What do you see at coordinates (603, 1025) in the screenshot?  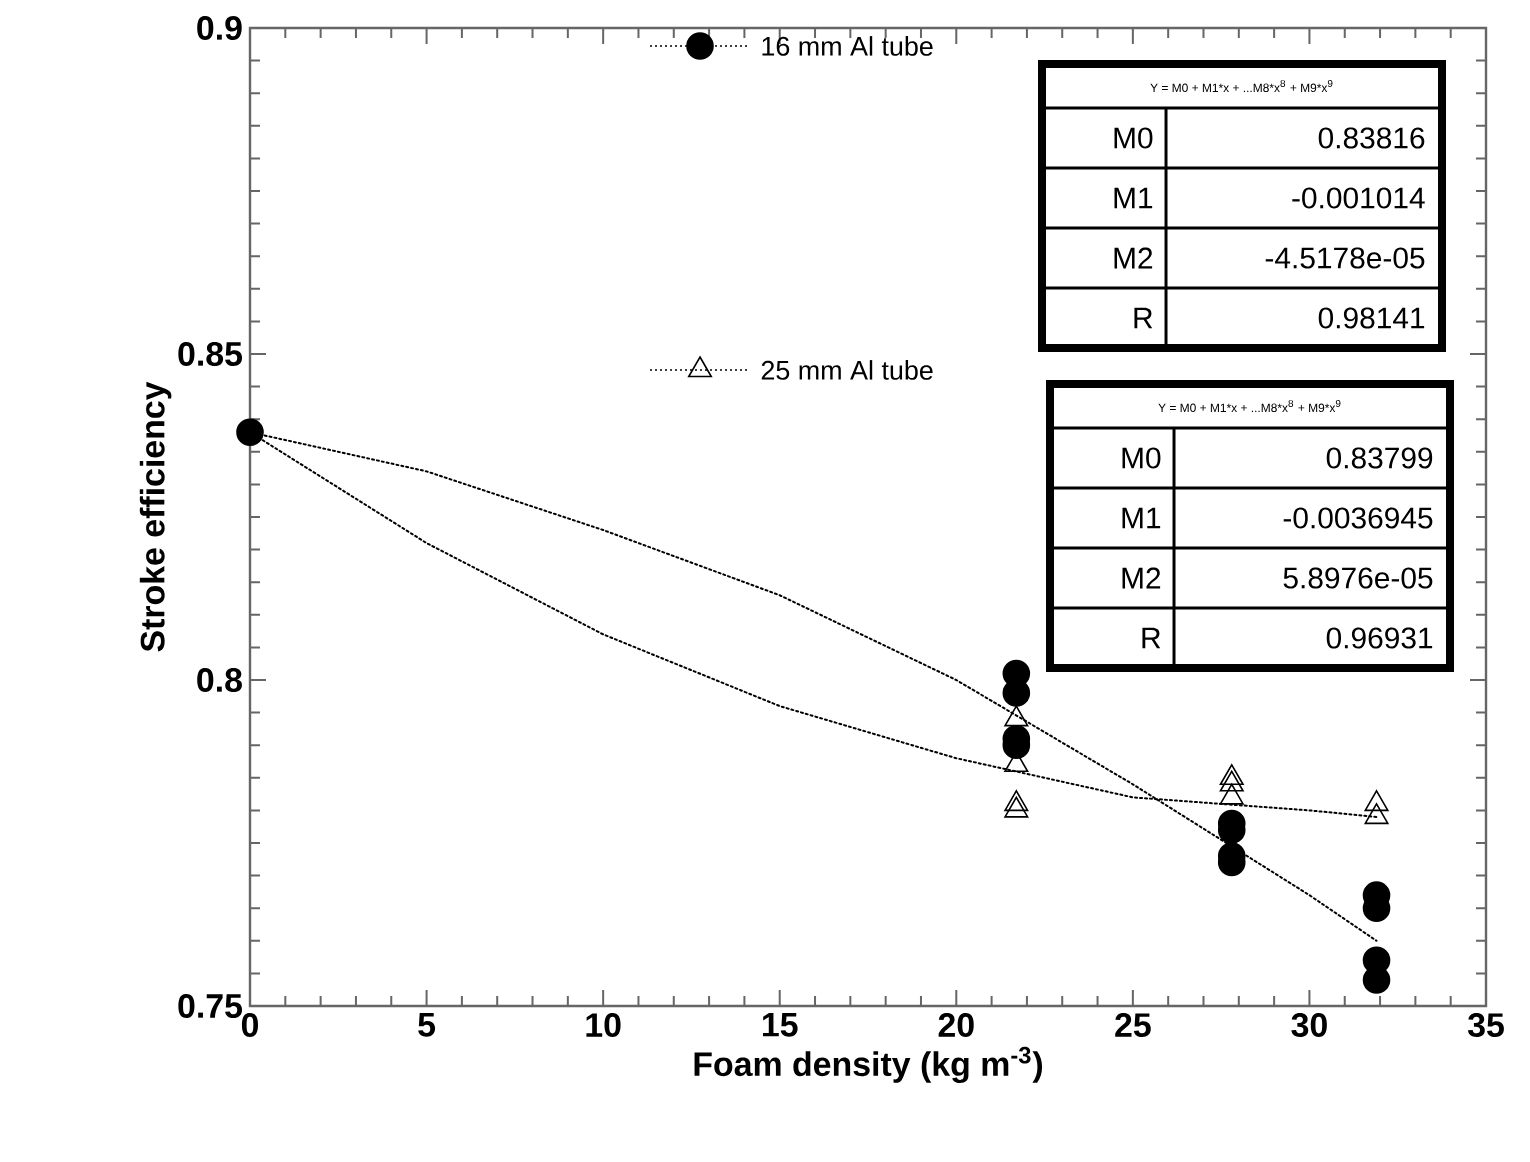 I see `x-tick-label: 10` at bounding box center [603, 1025].